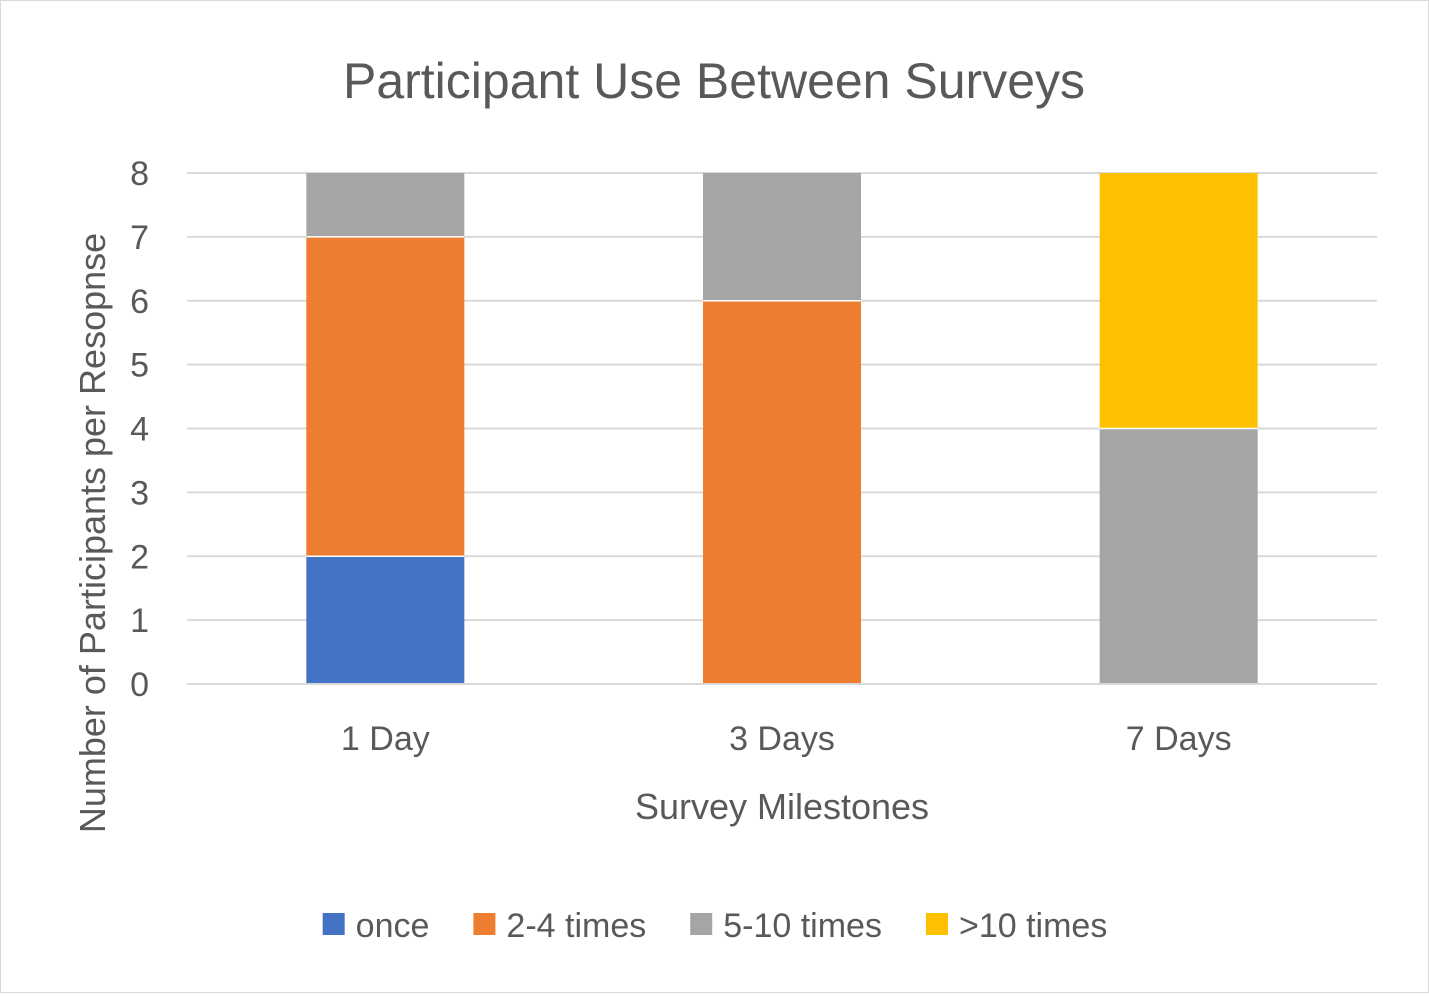  Describe the element at coordinates (139, 238) in the screenshot. I see `y-tick-label: 7` at that location.